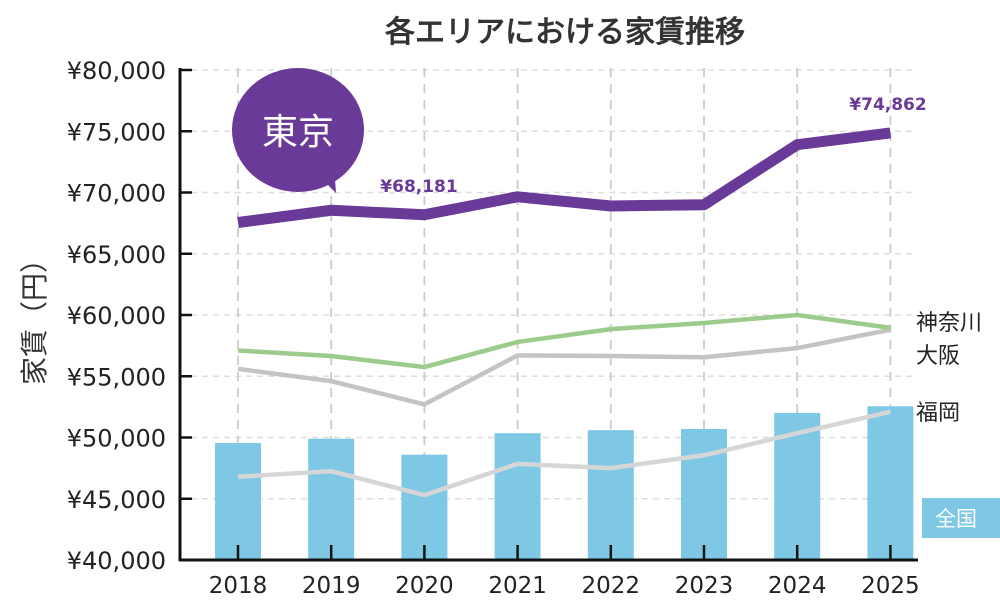 Image resolution: width=1000 pixels, height=606 pixels. I want to click on legend-national-box, so click(961, 518).